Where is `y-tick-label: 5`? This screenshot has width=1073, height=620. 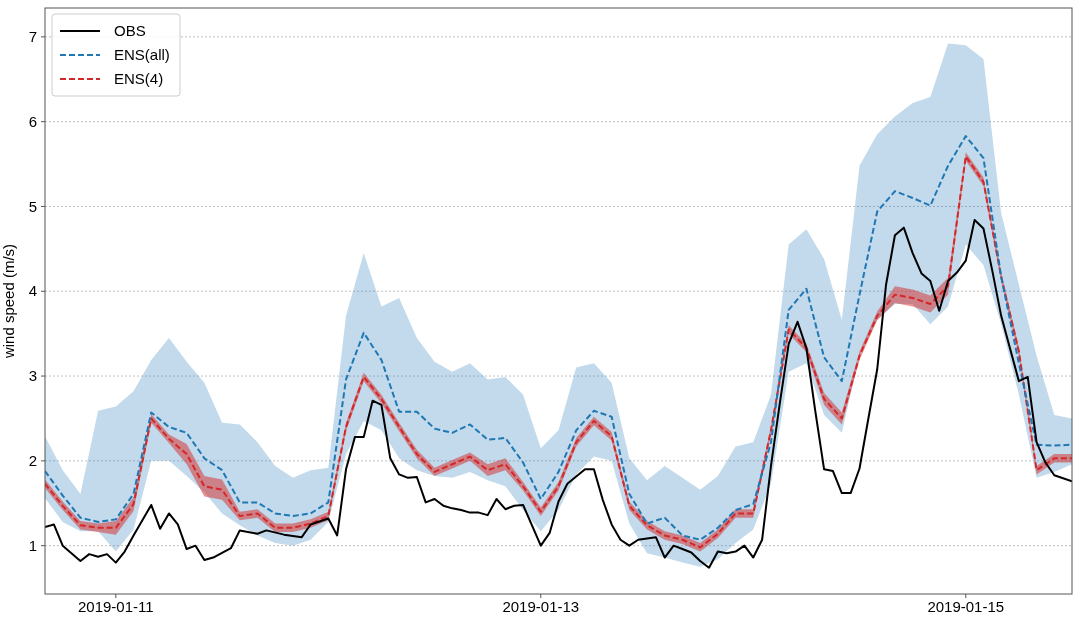 y-tick-label: 5 is located at coordinates (32, 206).